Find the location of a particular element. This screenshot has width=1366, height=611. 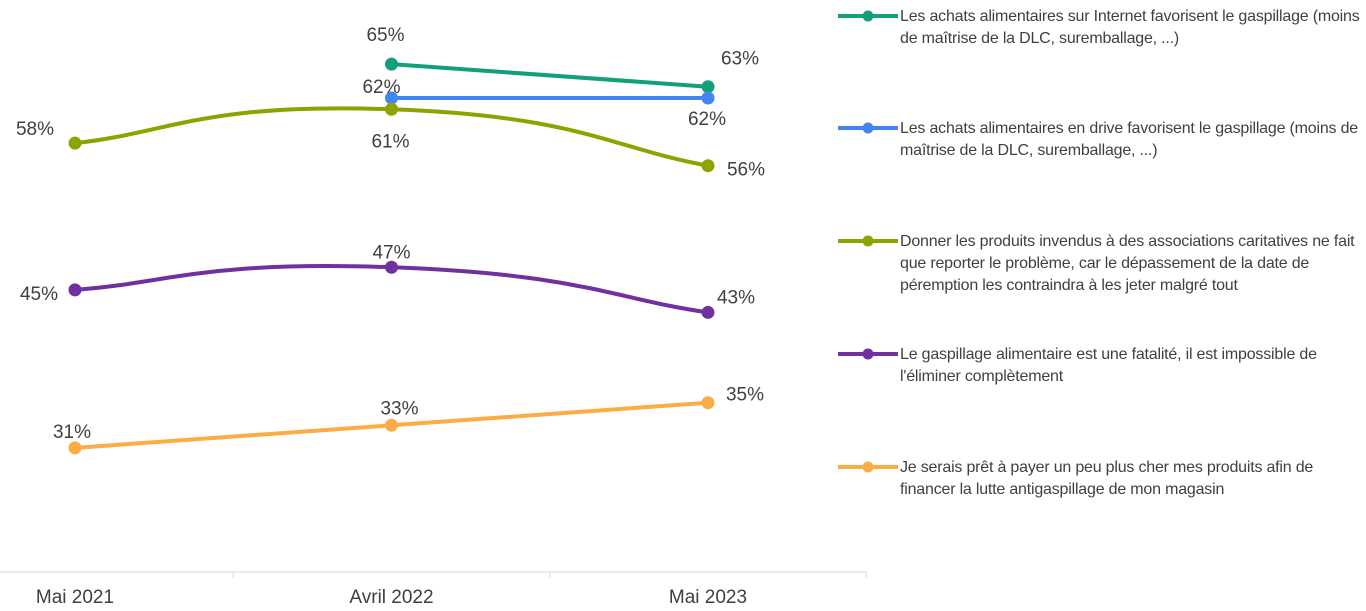

data-label: 65% is located at coordinates (385, 35).